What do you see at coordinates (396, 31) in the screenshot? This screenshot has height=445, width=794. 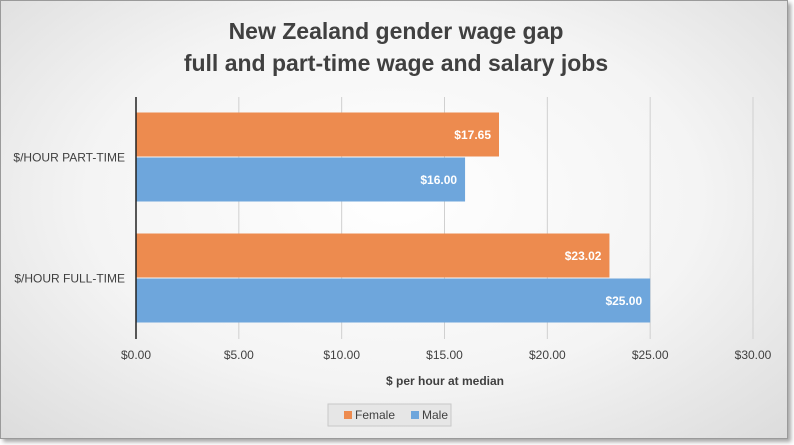 I see `chart-title-line-1: New Zealand gender wage gap` at bounding box center [396, 31].